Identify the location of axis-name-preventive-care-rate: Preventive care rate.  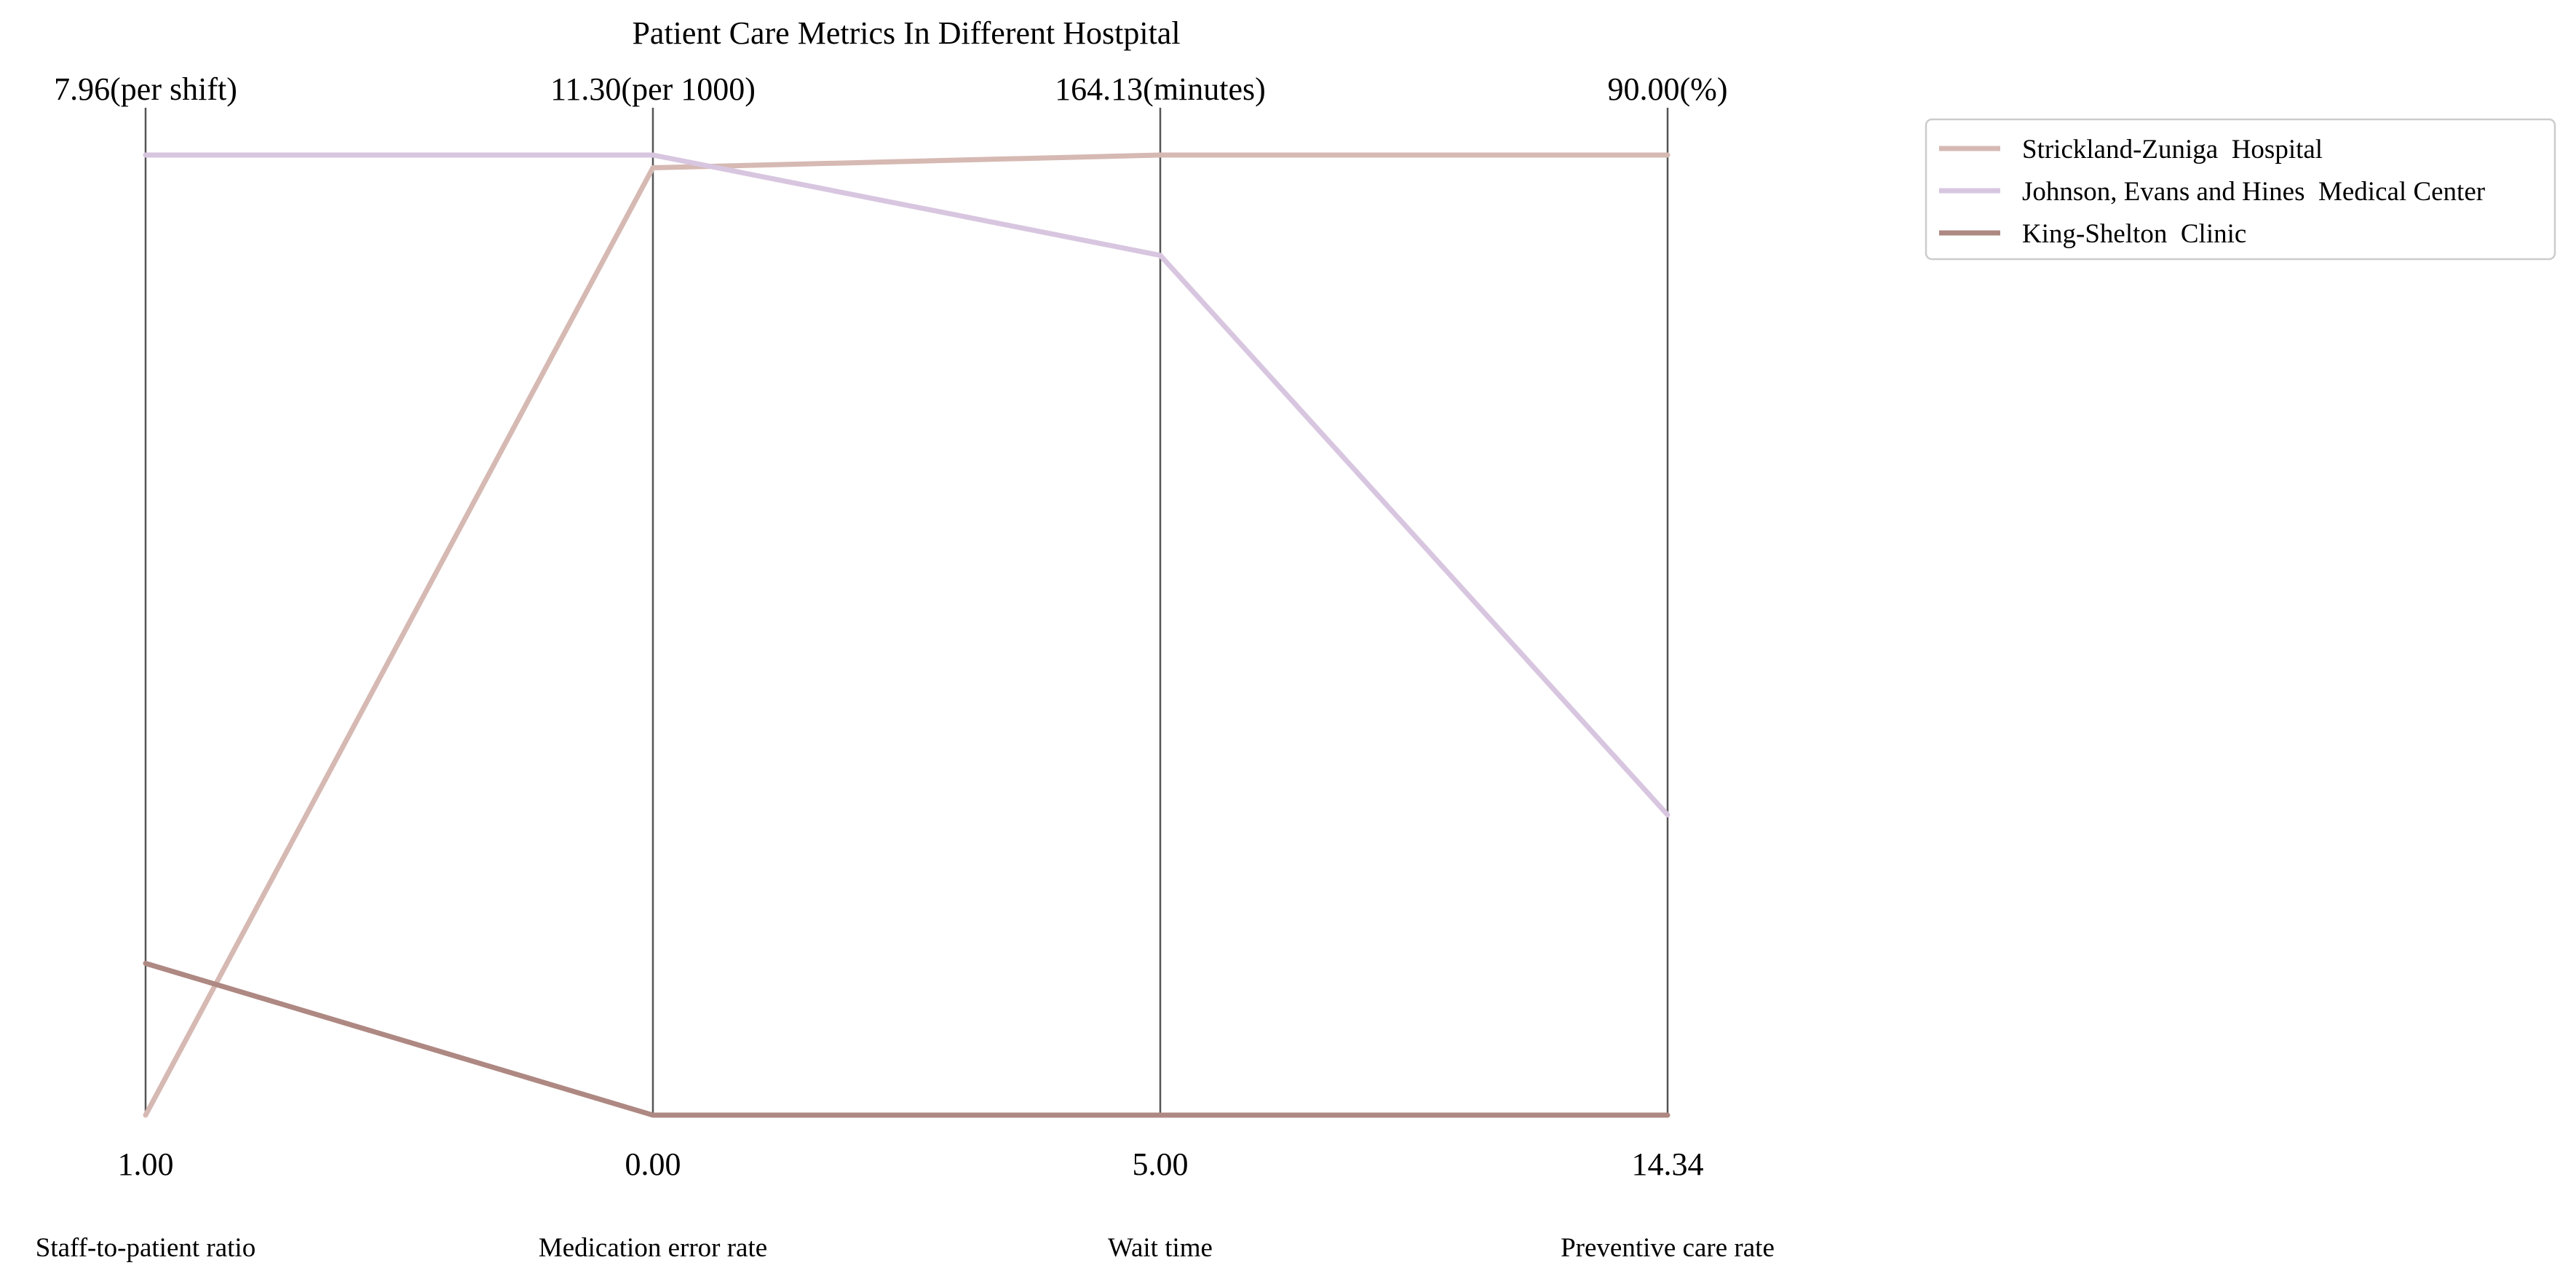
(1668, 1248).